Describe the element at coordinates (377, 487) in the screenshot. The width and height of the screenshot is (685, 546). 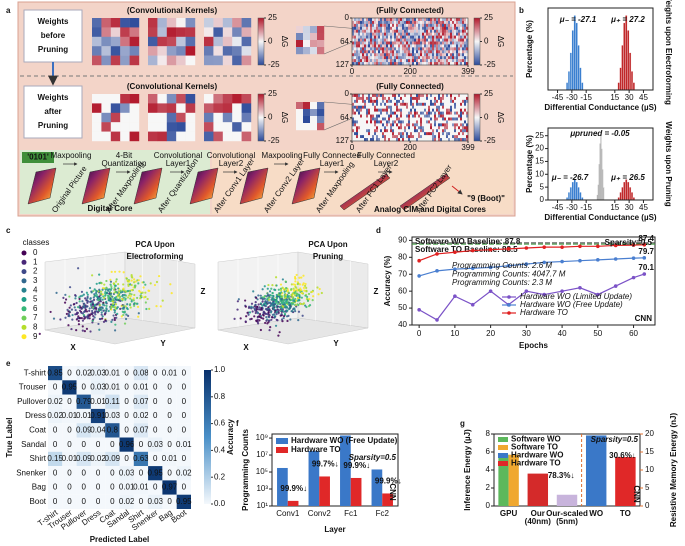
I see `bar` at that location.